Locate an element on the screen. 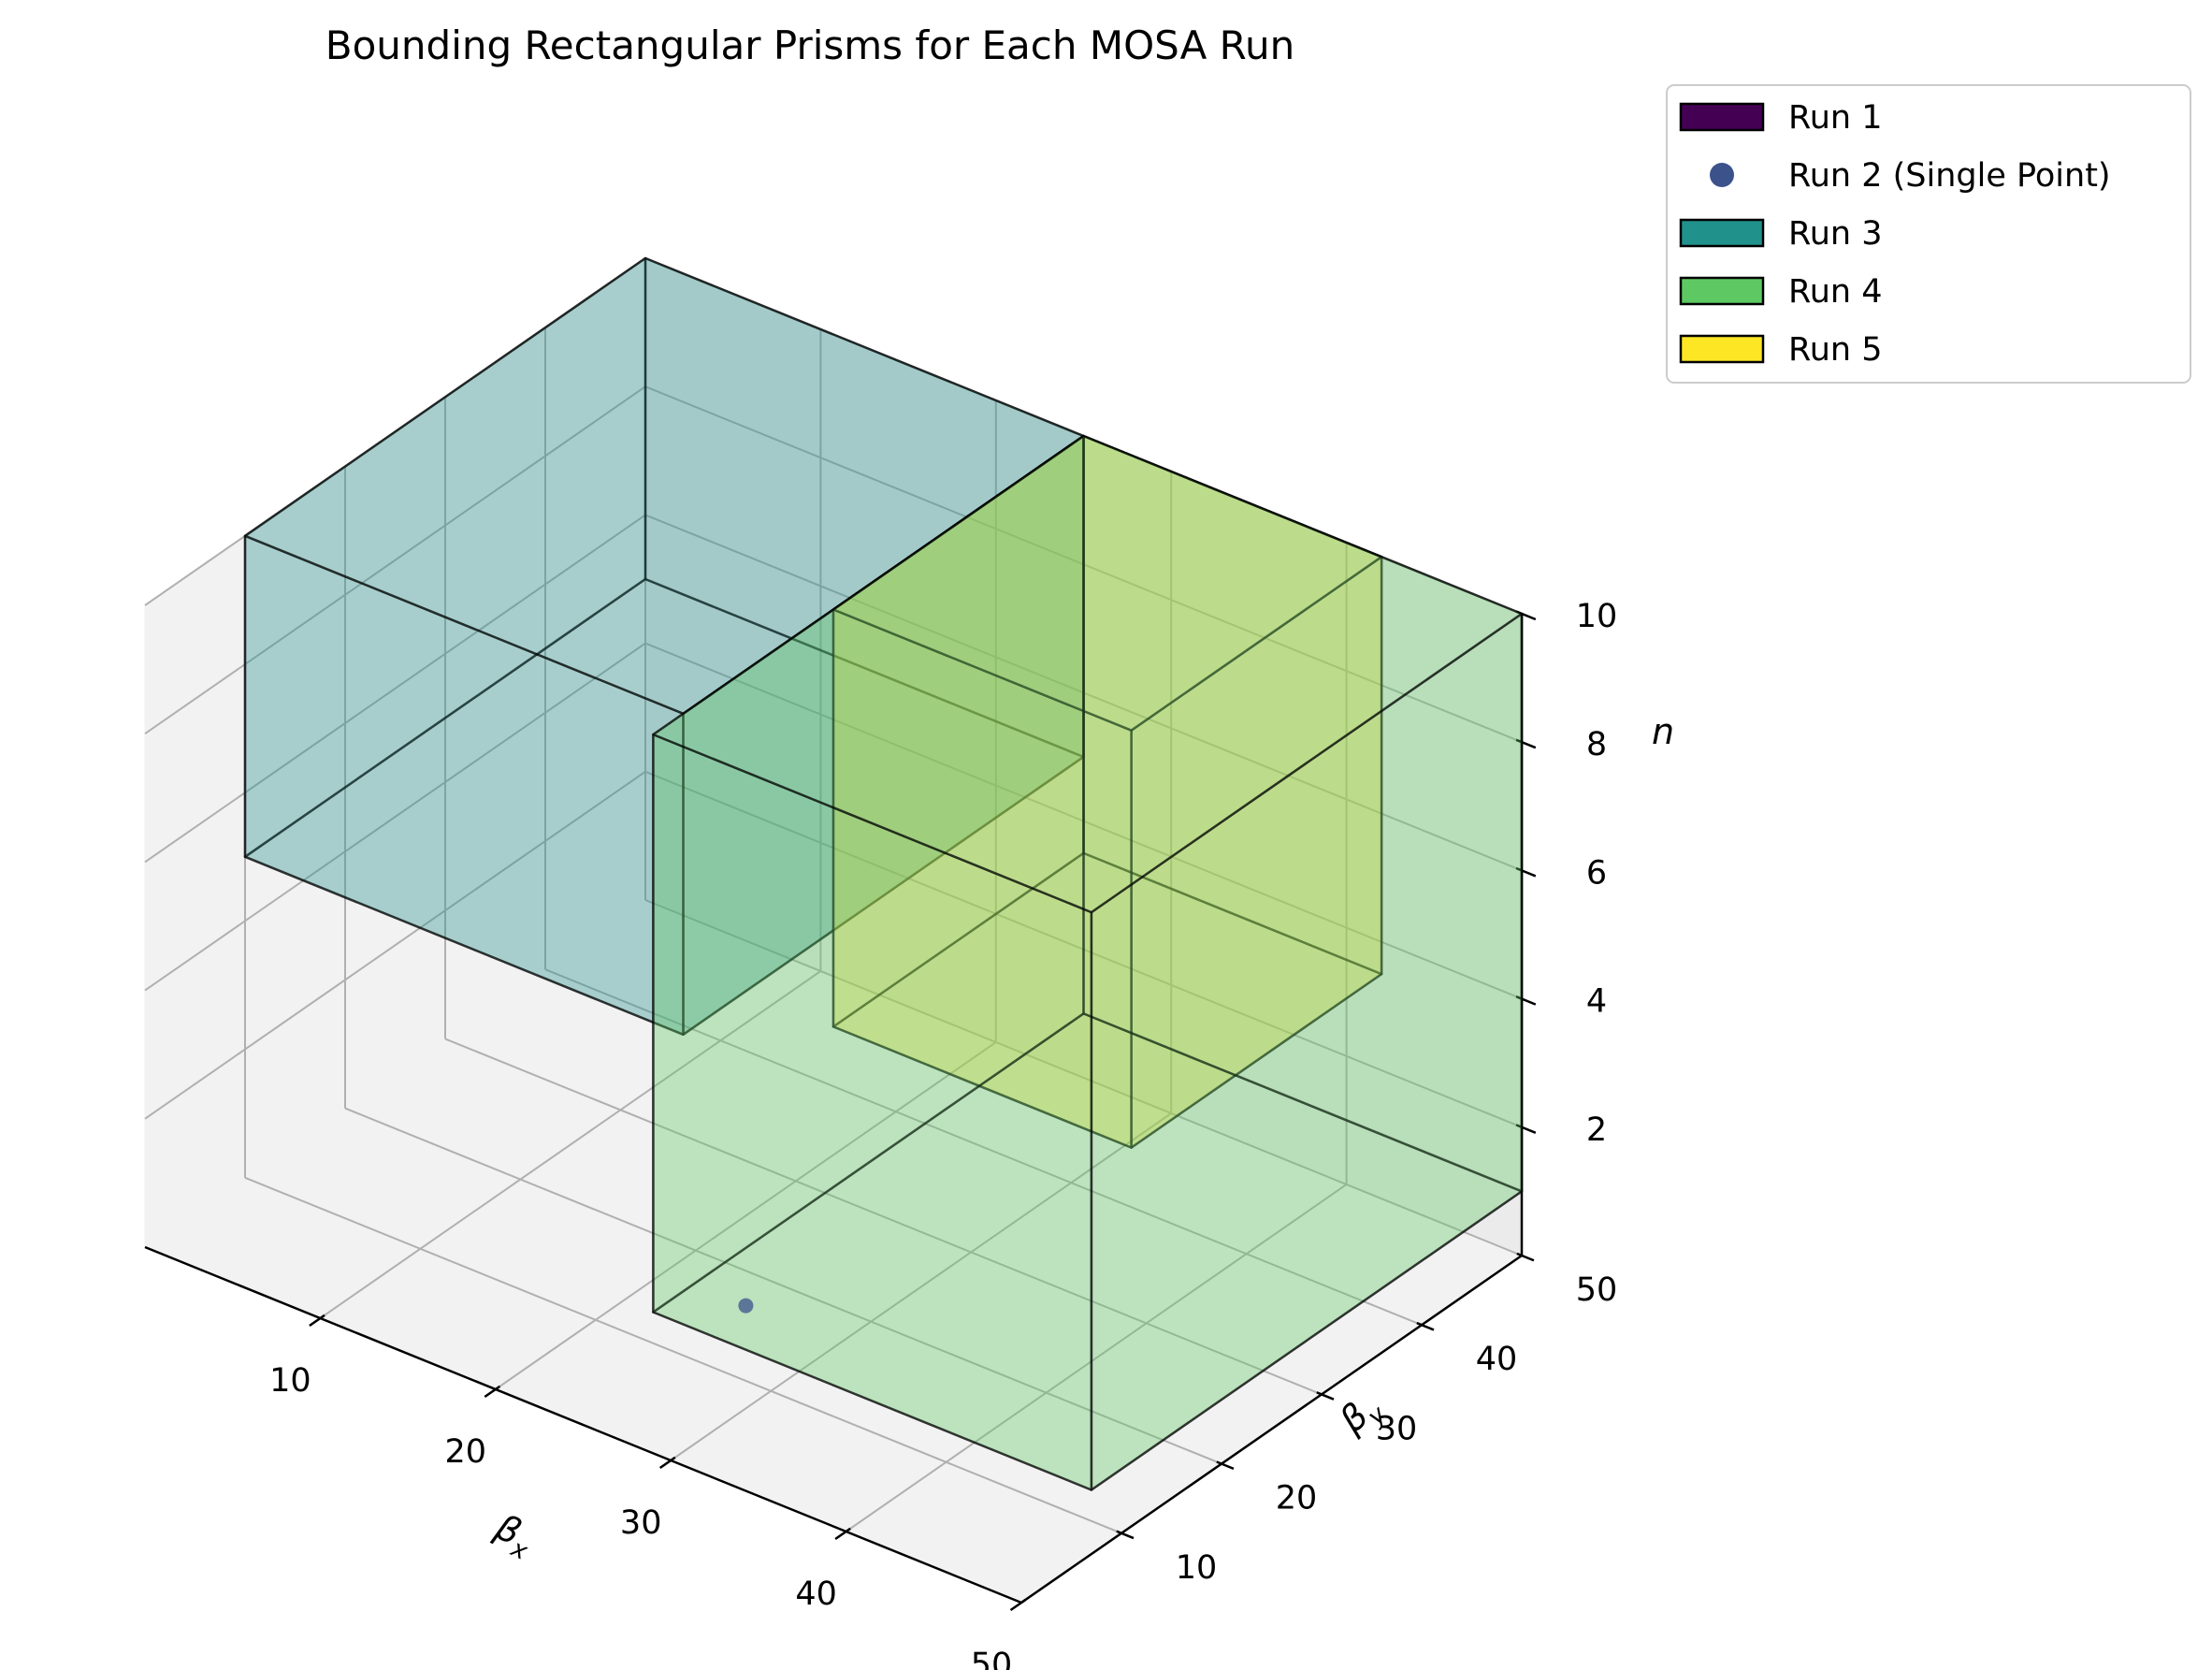 This screenshot has width=2212, height=1670. y-tick-label: 30 is located at coordinates (1397, 1428).